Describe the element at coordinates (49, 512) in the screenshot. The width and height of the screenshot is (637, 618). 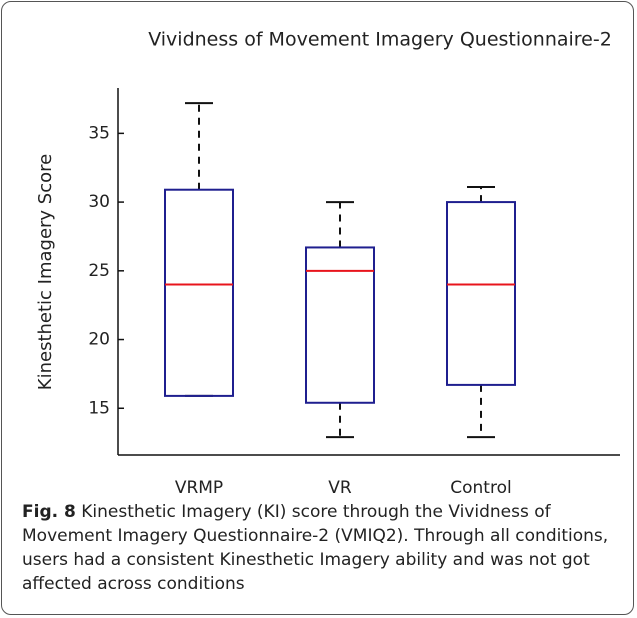
I see `caption-label: Fig. 8` at that location.